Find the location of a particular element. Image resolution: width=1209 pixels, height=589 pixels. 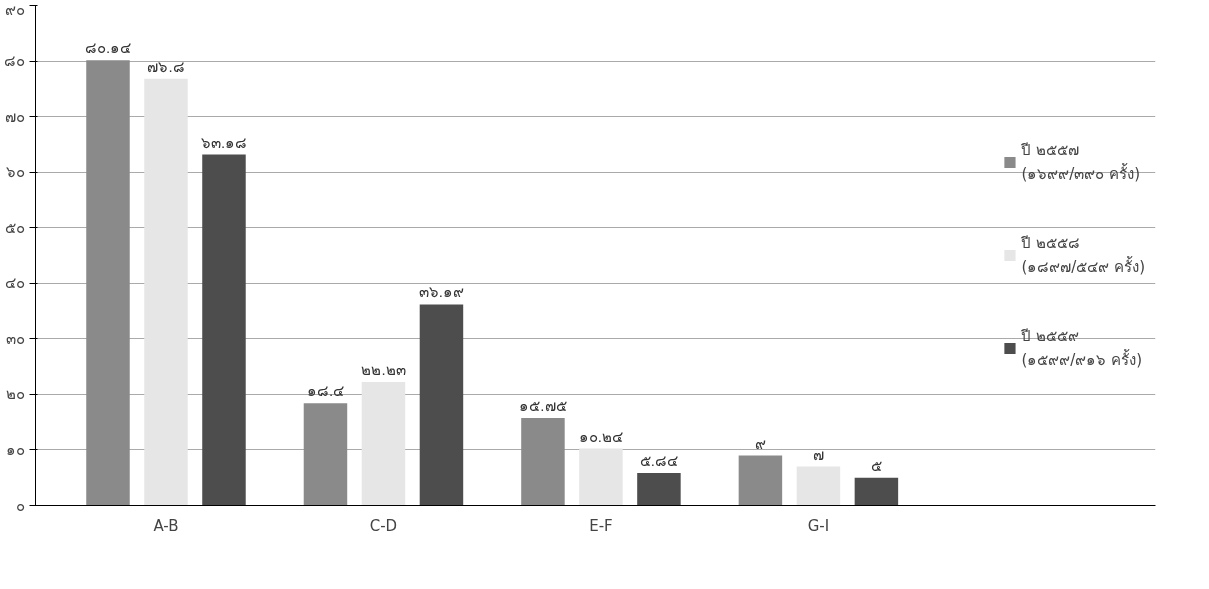

y-tick-label: ๔๐ is located at coordinates (14, 283).